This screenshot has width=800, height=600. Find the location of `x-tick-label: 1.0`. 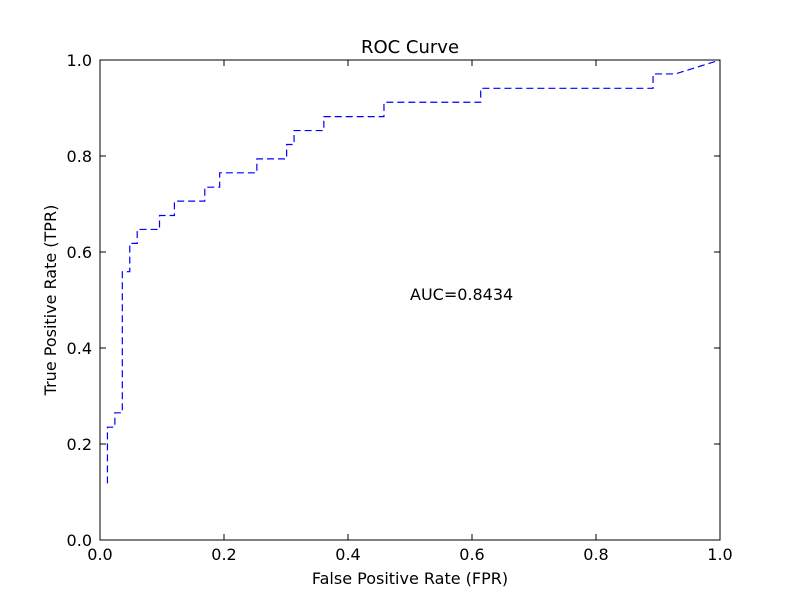

x-tick-label: 1.0 is located at coordinates (719, 554).